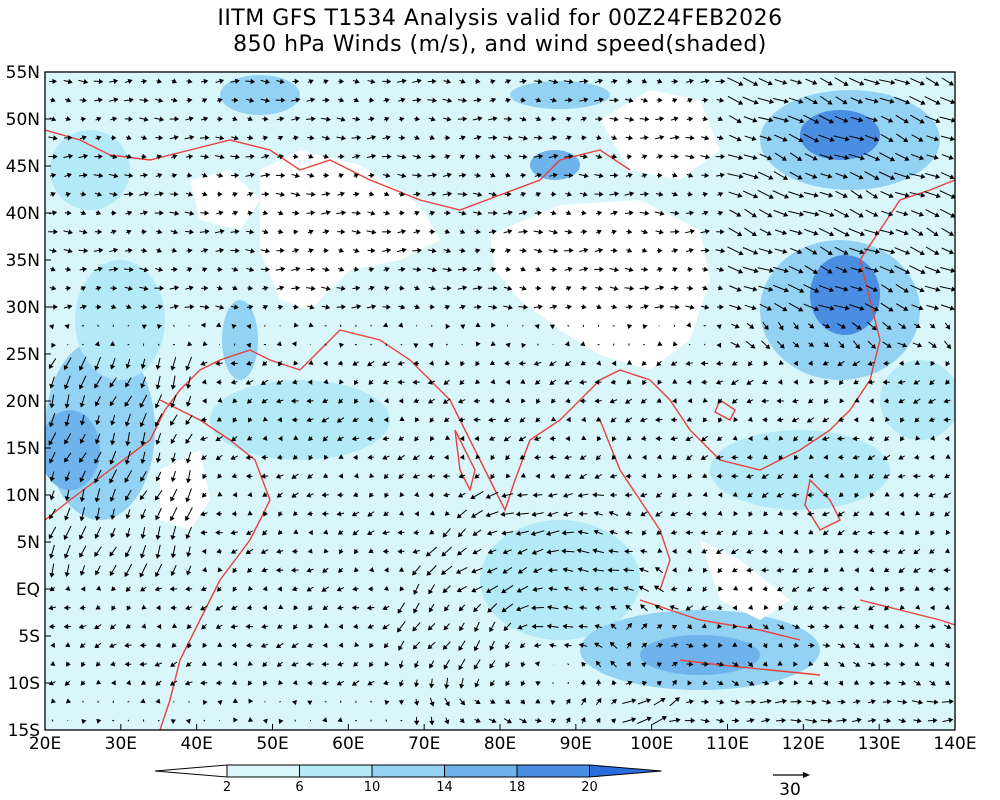 This screenshot has height=800, width=1000. Describe the element at coordinates (299, 787) in the screenshot. I see `colorbar-label: 6` at that location.